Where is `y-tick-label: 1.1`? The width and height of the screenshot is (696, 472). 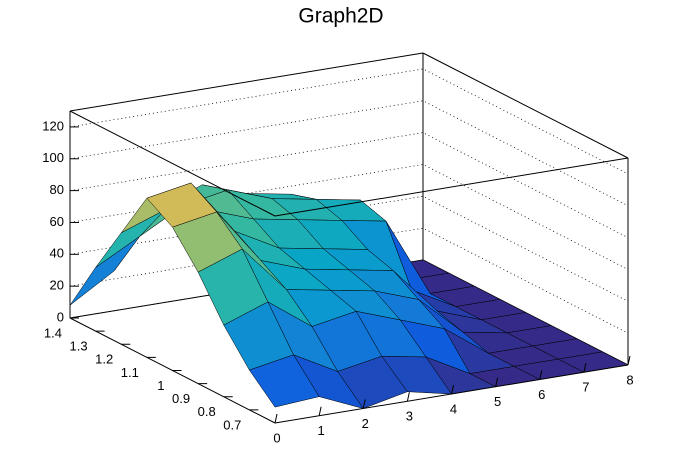
y-tick-label: 1.1 is located at coordinates (130, 372).